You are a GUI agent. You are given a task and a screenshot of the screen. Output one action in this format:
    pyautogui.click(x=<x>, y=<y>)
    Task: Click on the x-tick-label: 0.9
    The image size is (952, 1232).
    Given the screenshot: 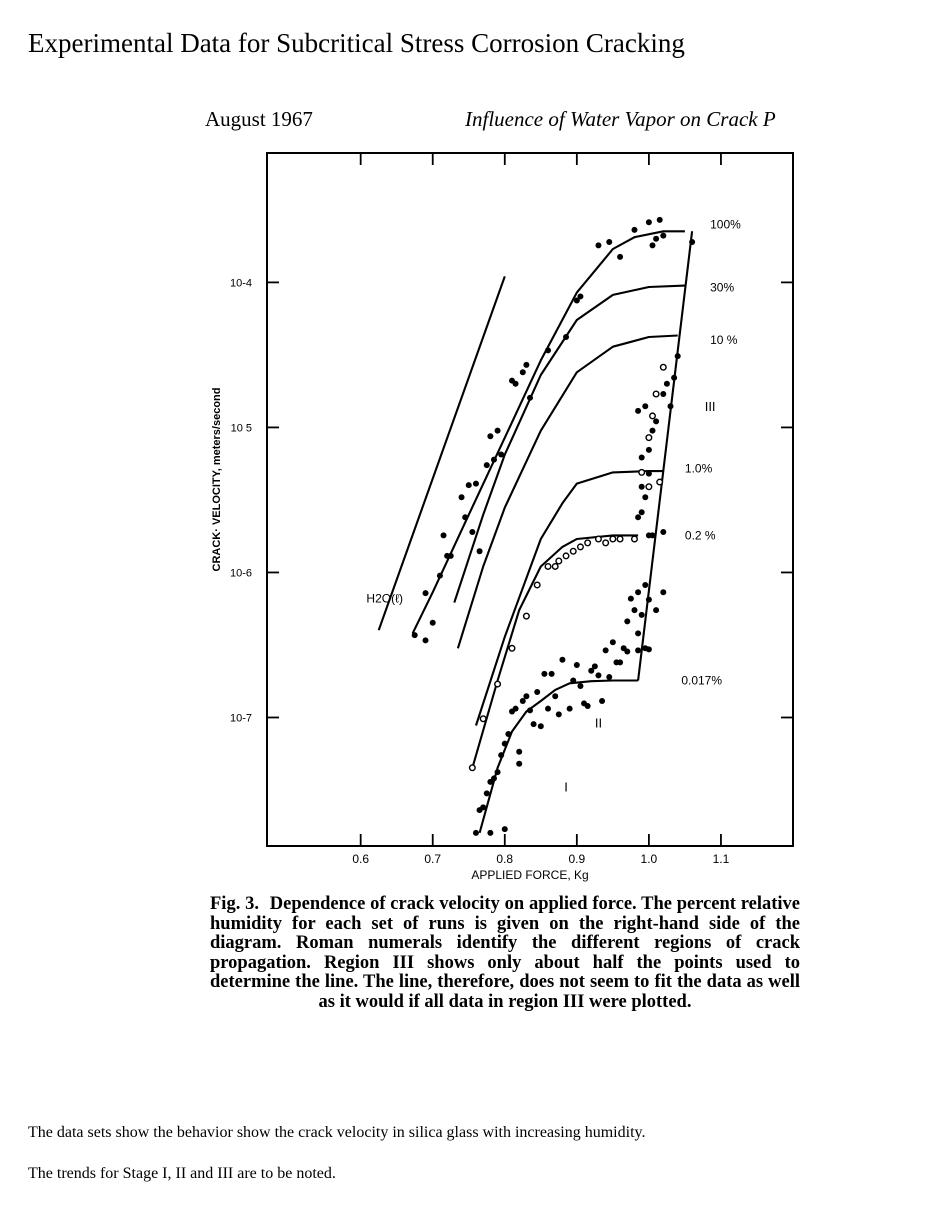 What is the action you would take?
    pyautogui.click(x=576, y=859)
    